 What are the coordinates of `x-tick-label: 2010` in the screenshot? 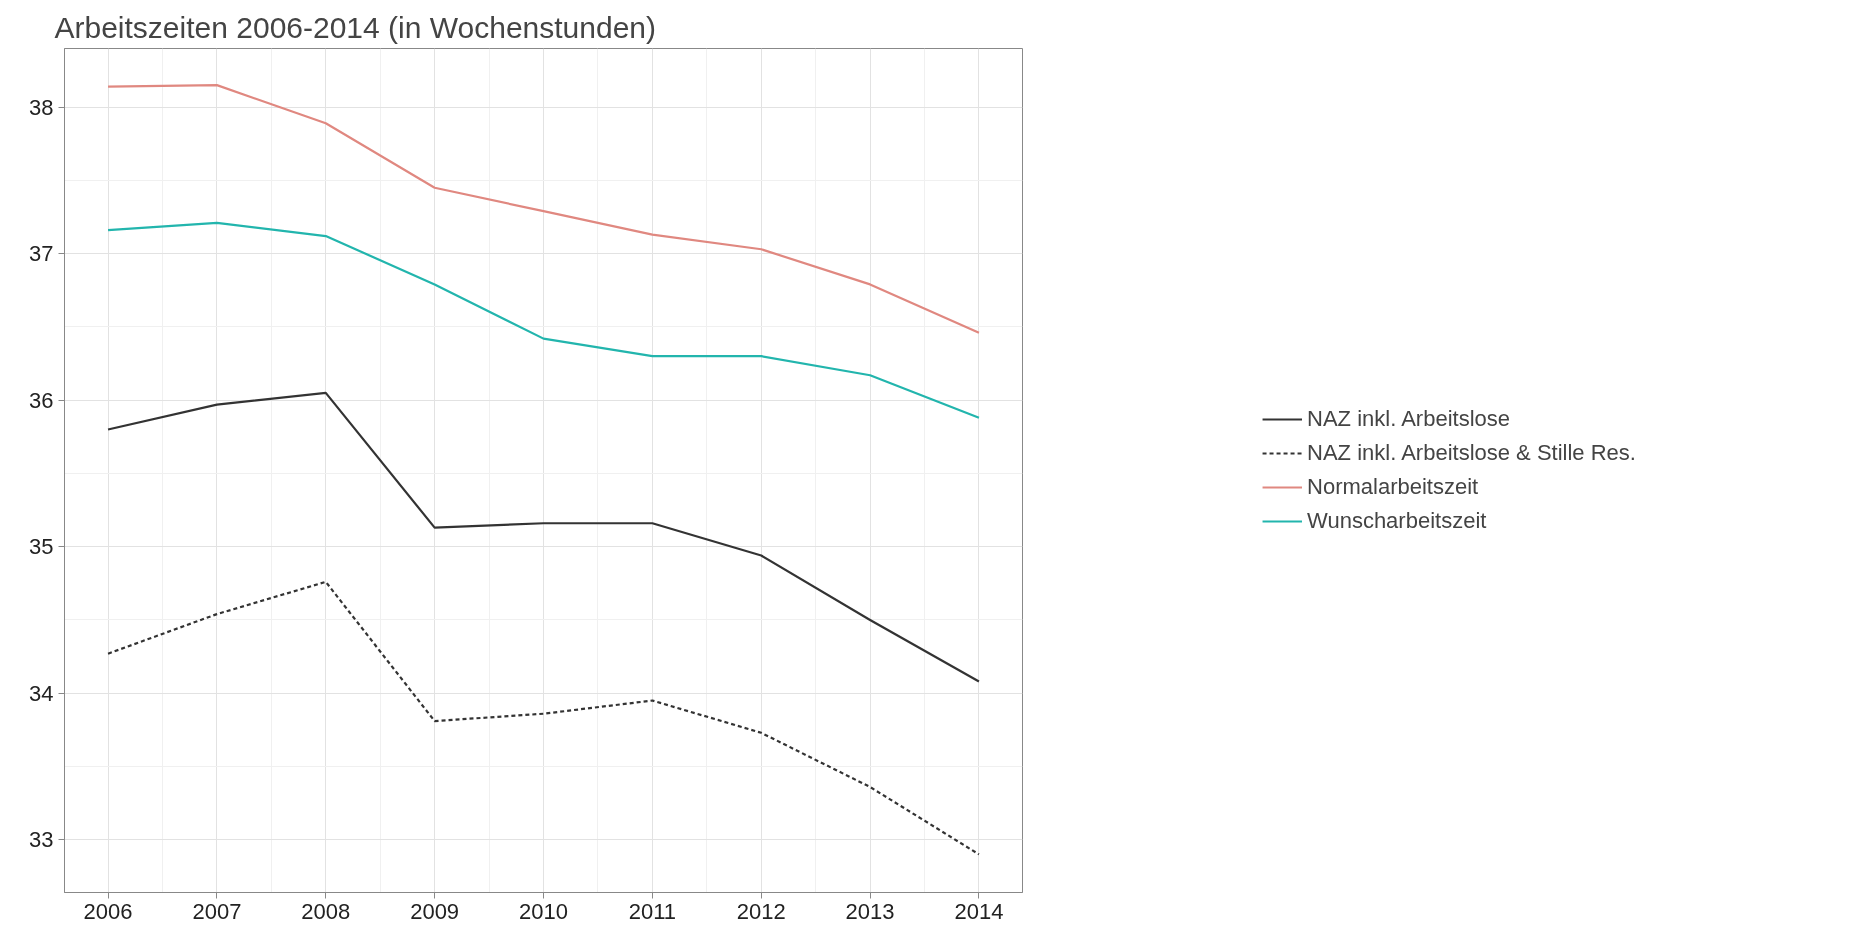 It's located at (543, 911).